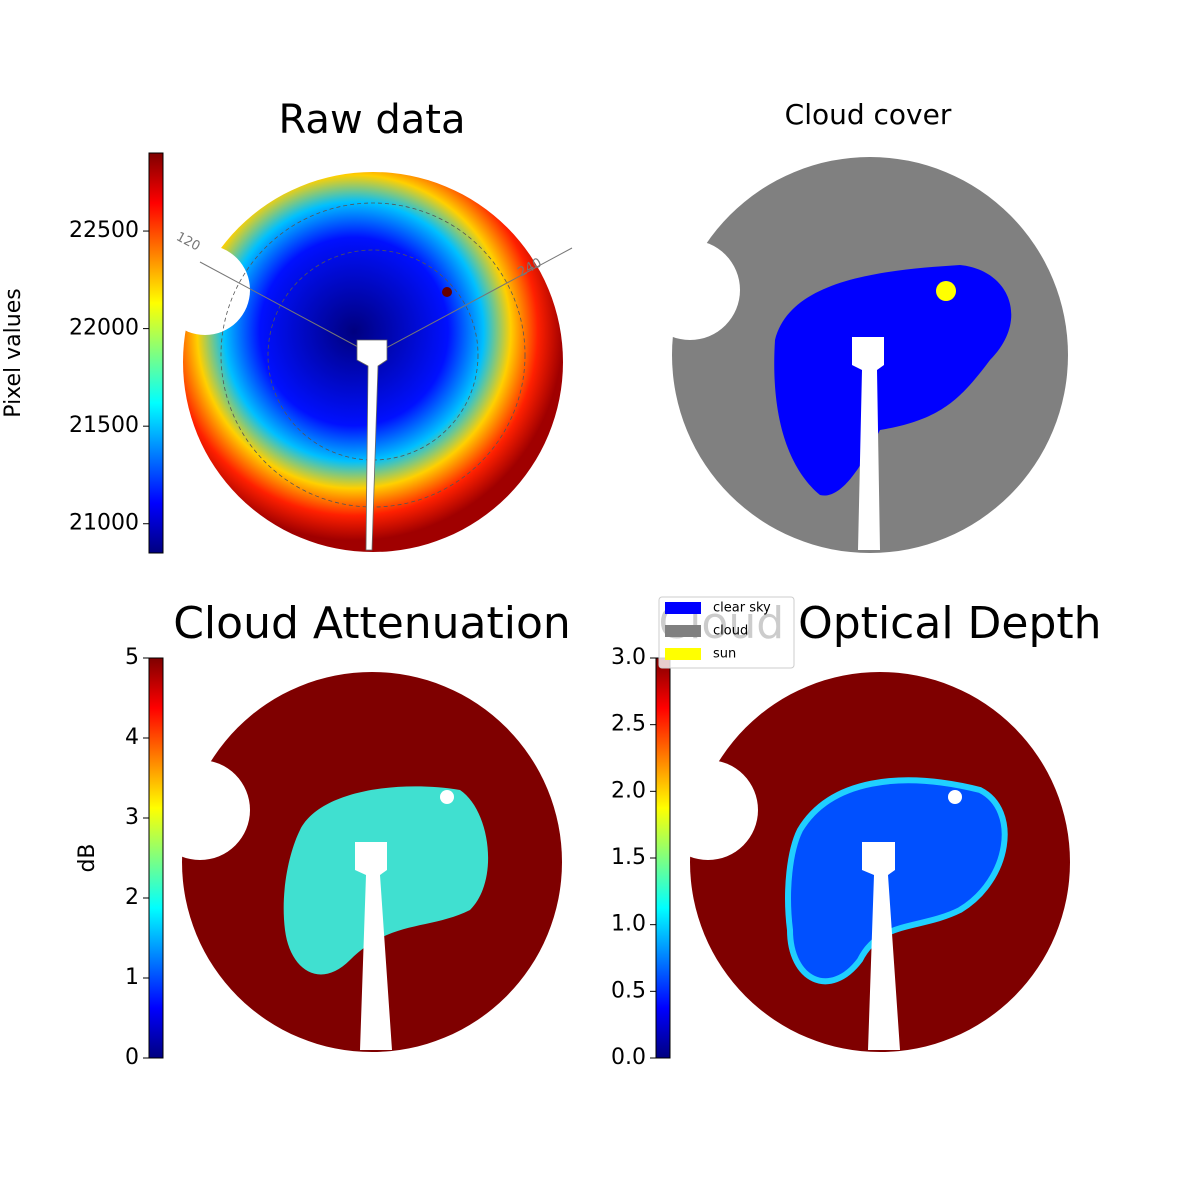 The image size is (1200, 1204). I want to click on colorbar-label: Pixel values, so click(13, 352).